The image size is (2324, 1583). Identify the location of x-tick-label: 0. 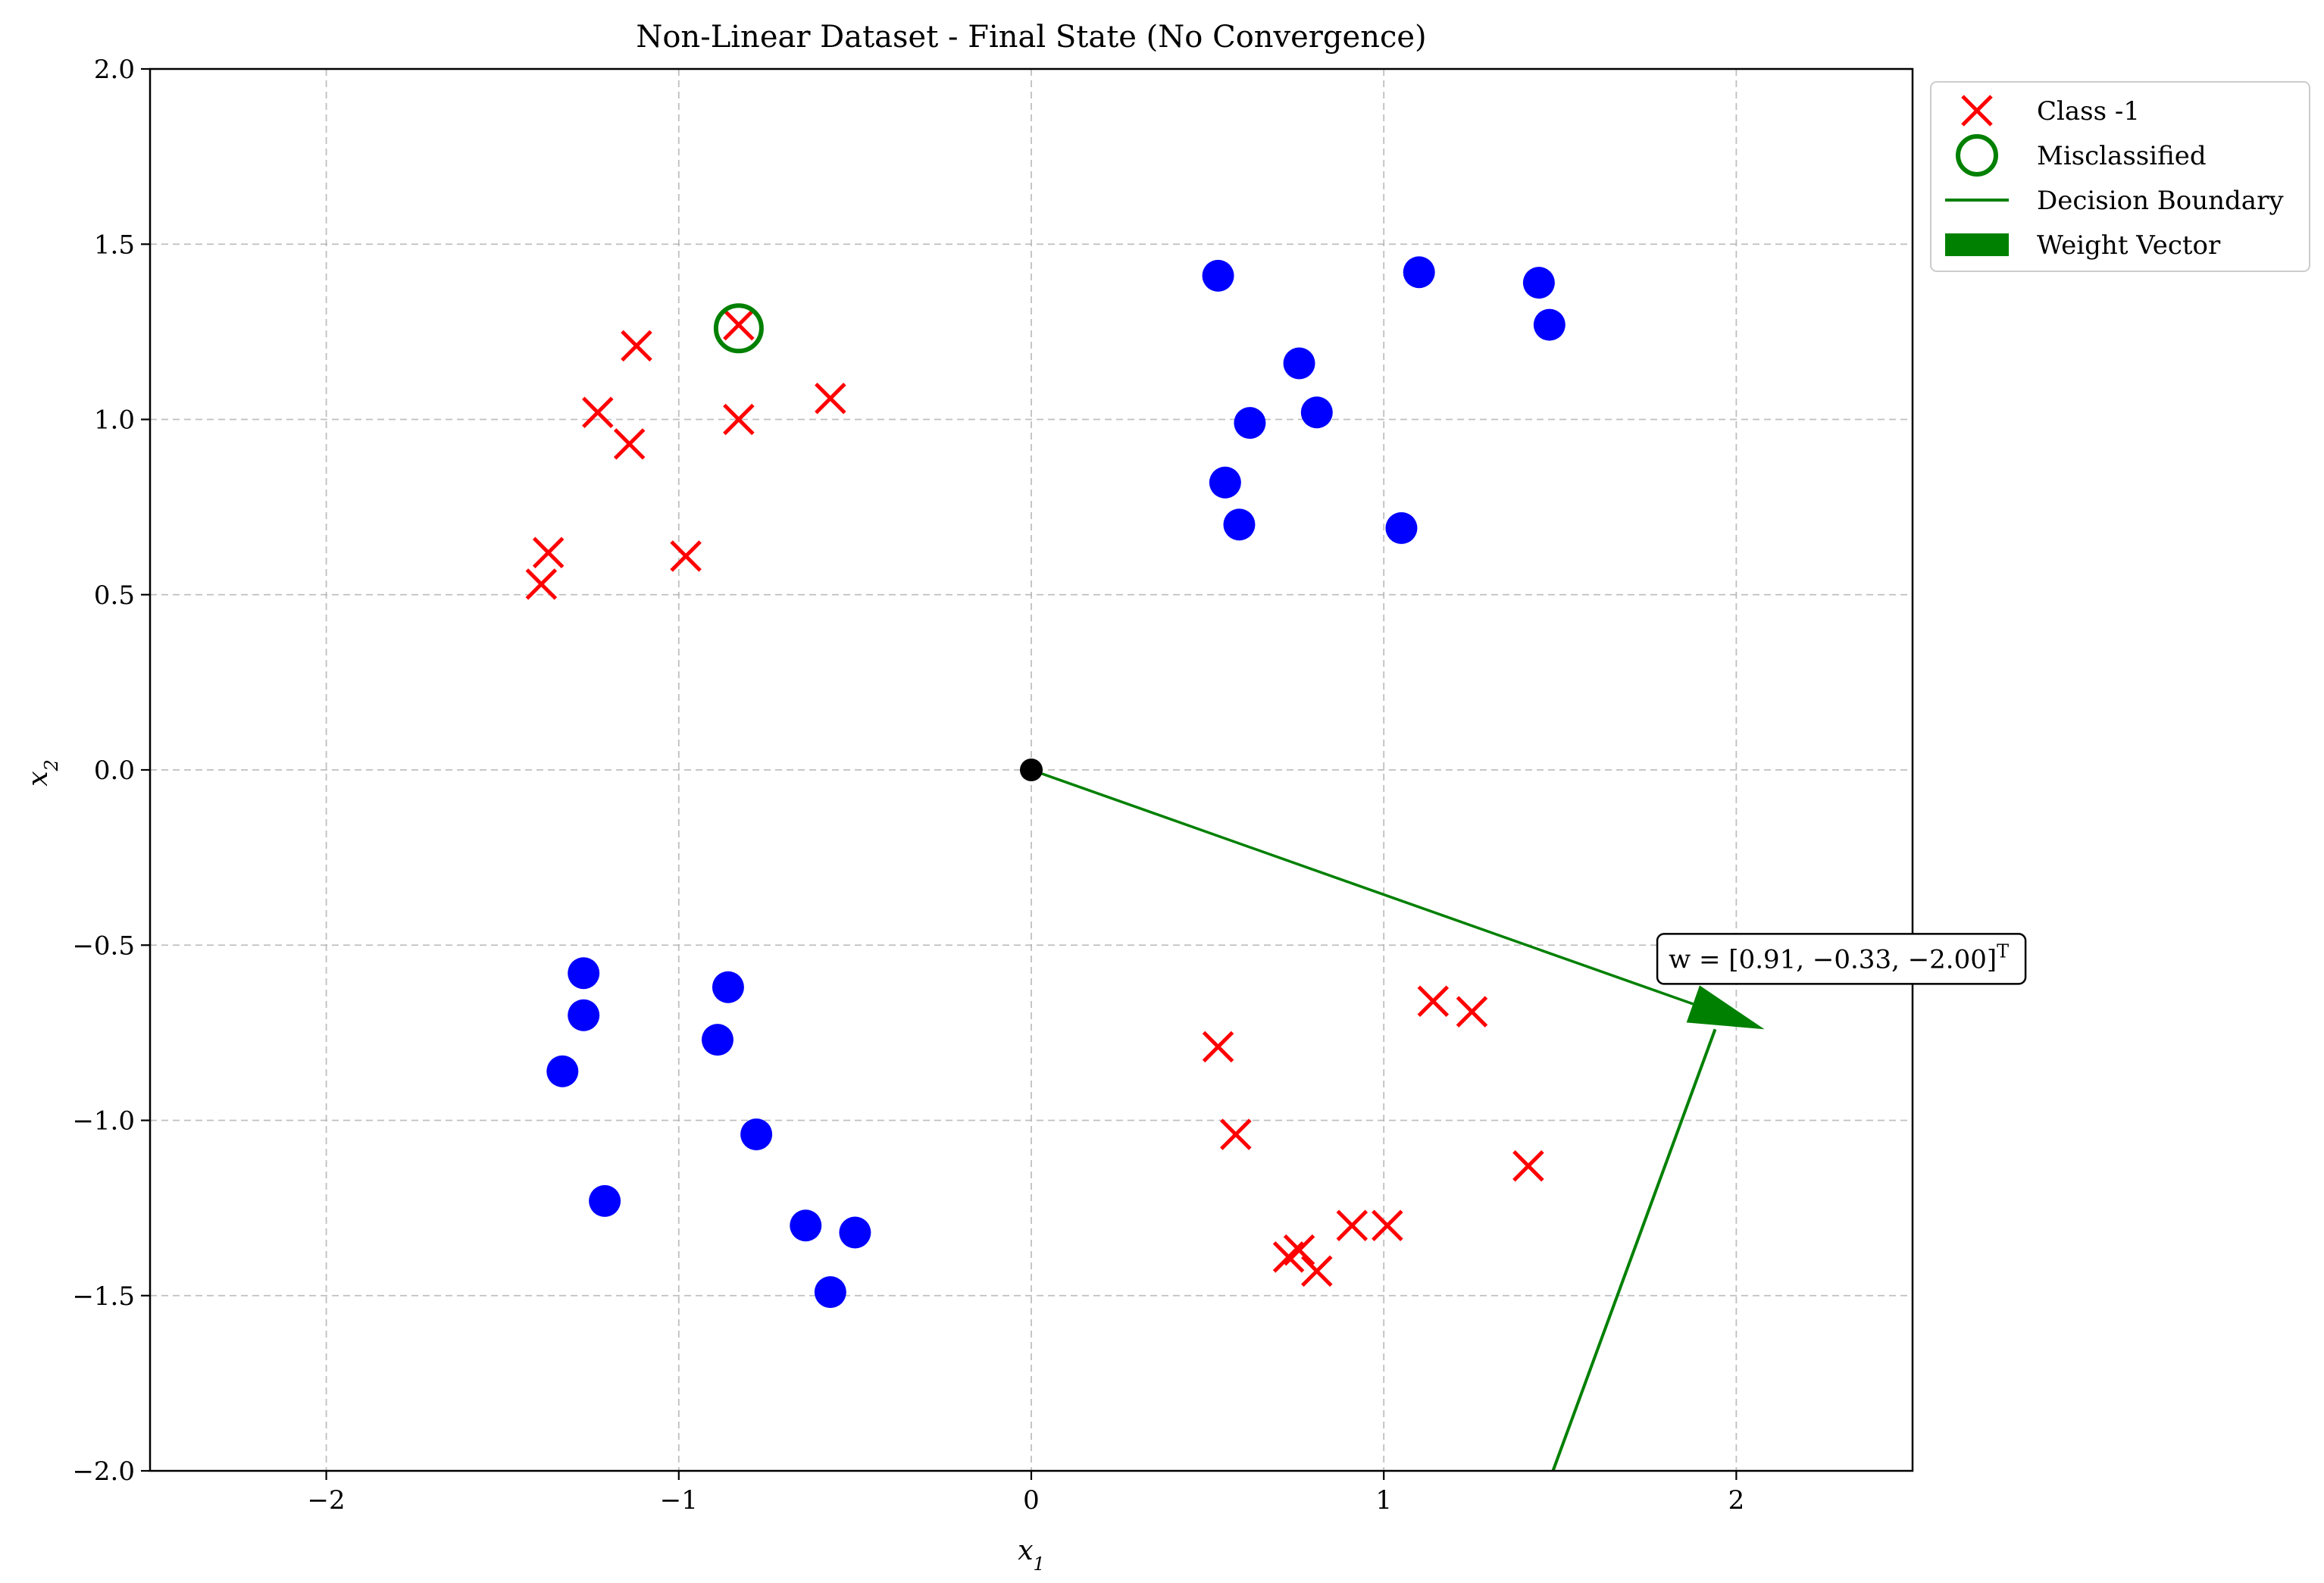
(1031, 1500).